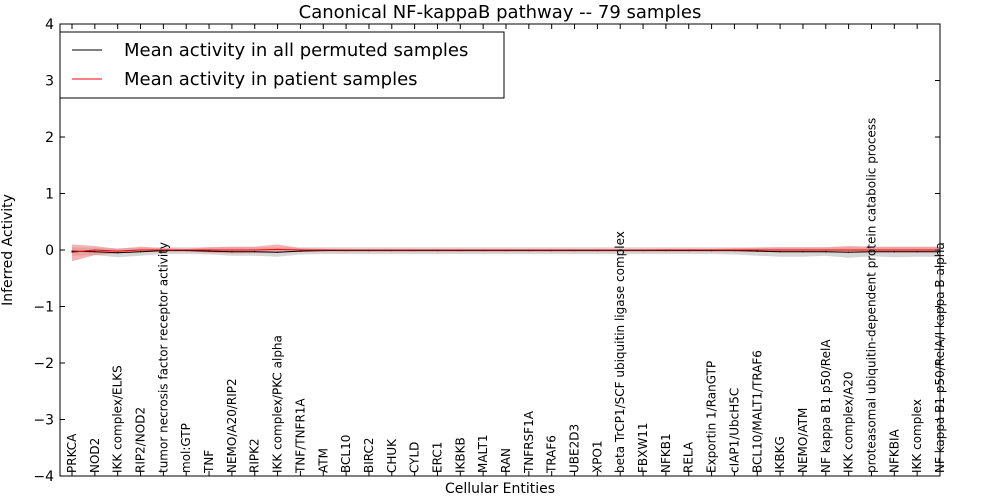  What do you see at coordinates (620, 352) in the screenshot?
I see `x-tick-label: beta TrCP1/SCF ubiquitin ligase complex` at bounding box center [620, 352].